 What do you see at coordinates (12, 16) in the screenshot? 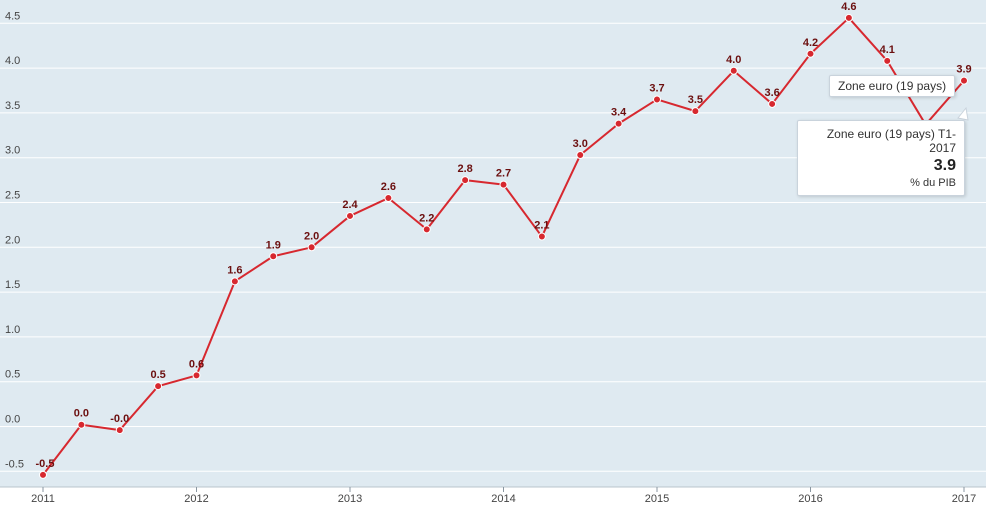
I see `y-tick-label: 4.5` at bounding box center [12, 16].